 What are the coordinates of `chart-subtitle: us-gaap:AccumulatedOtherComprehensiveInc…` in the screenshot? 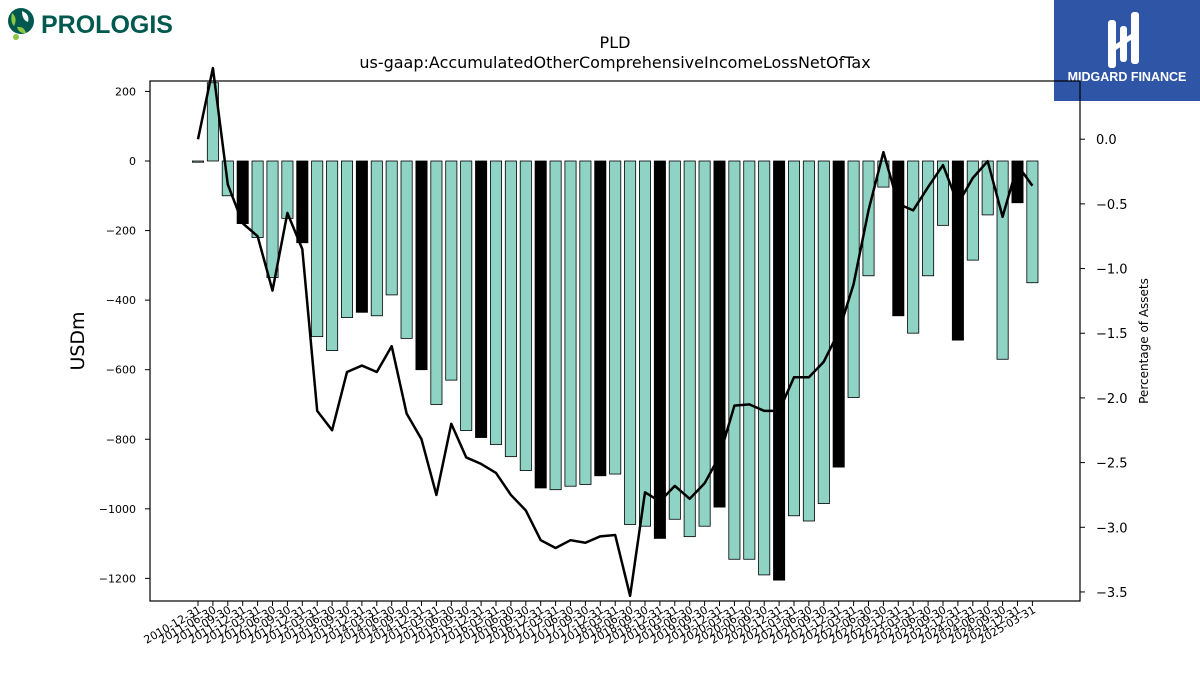 It's located at (614, 62).